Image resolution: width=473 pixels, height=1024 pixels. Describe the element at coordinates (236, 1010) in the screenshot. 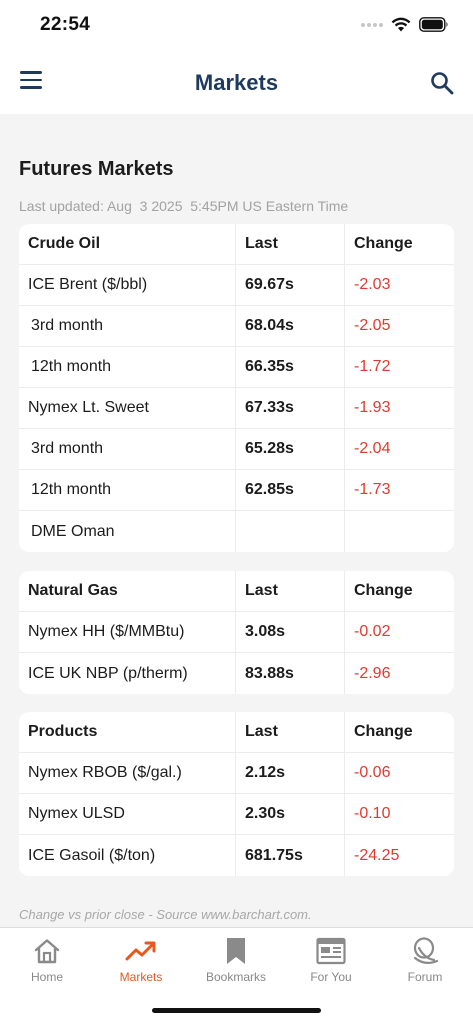

I see `home-indicator` at that location.